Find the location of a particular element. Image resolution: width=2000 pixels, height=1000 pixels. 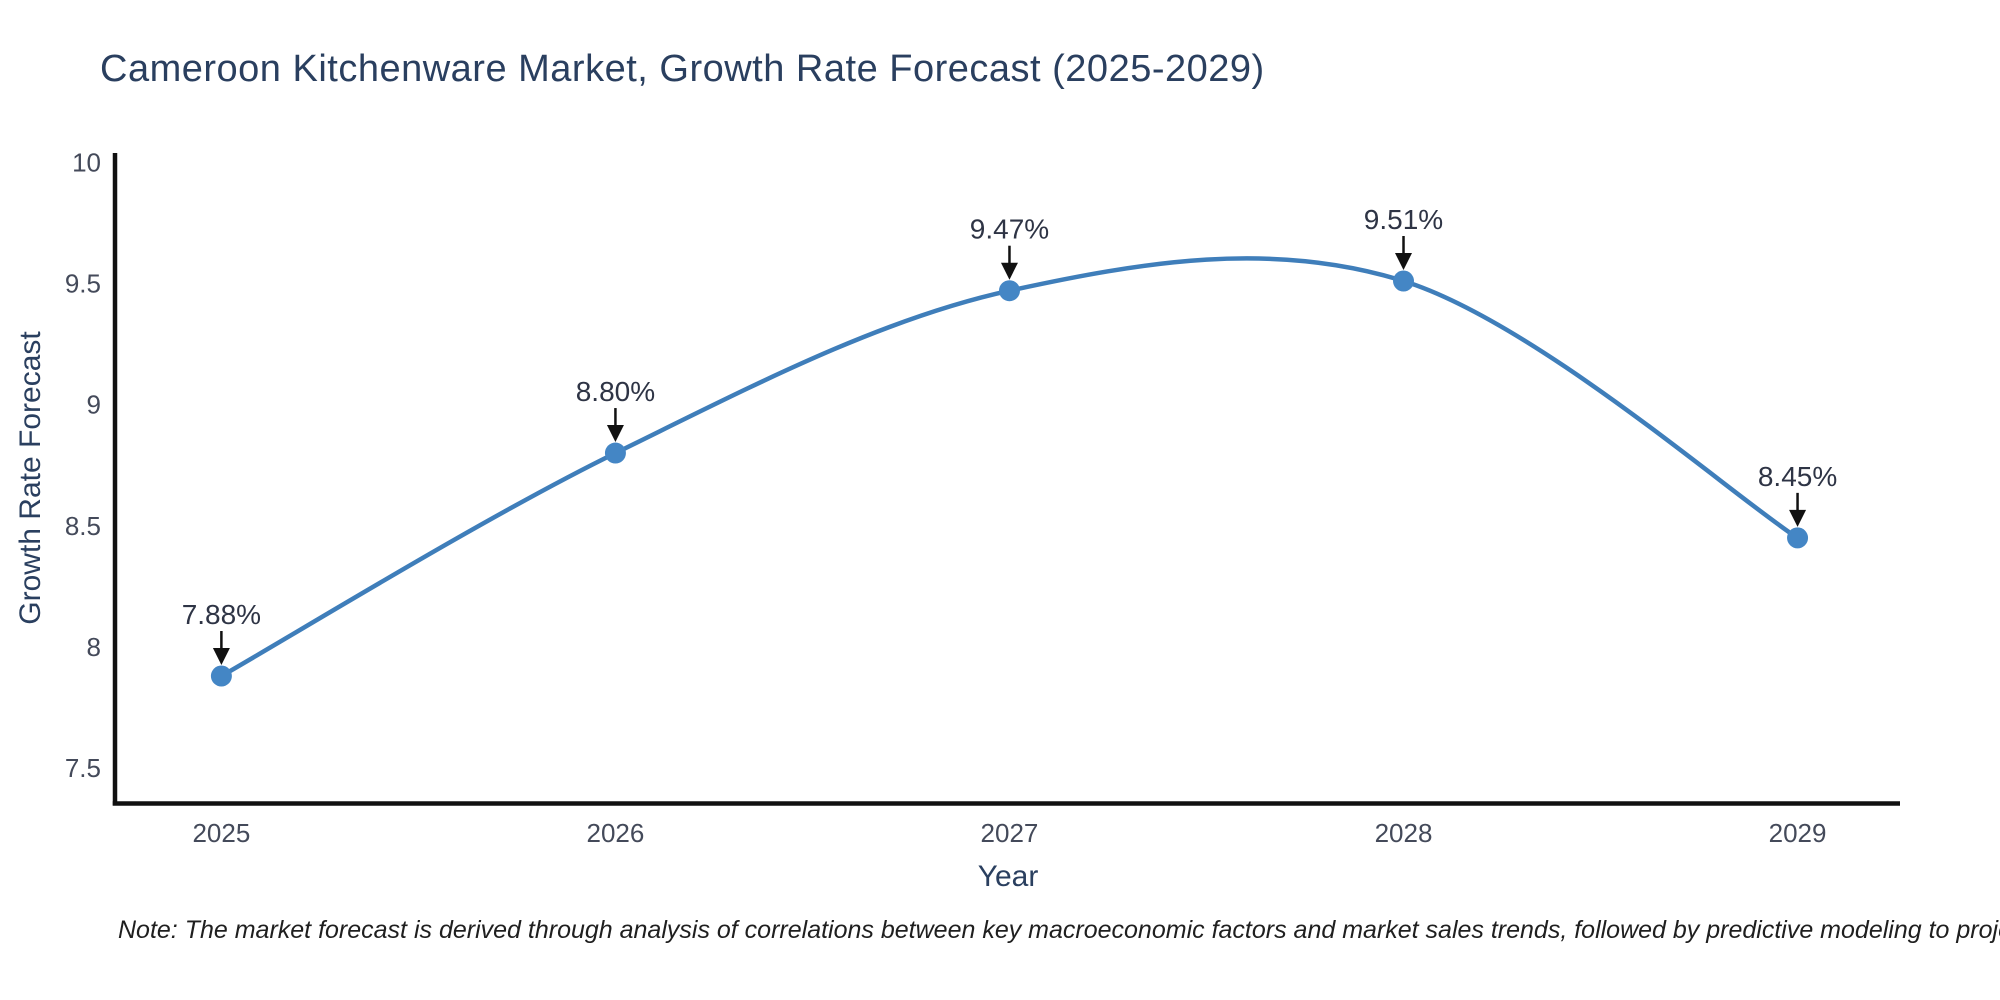

point-annotation: 8.80% is located at coordinates (615, 391).